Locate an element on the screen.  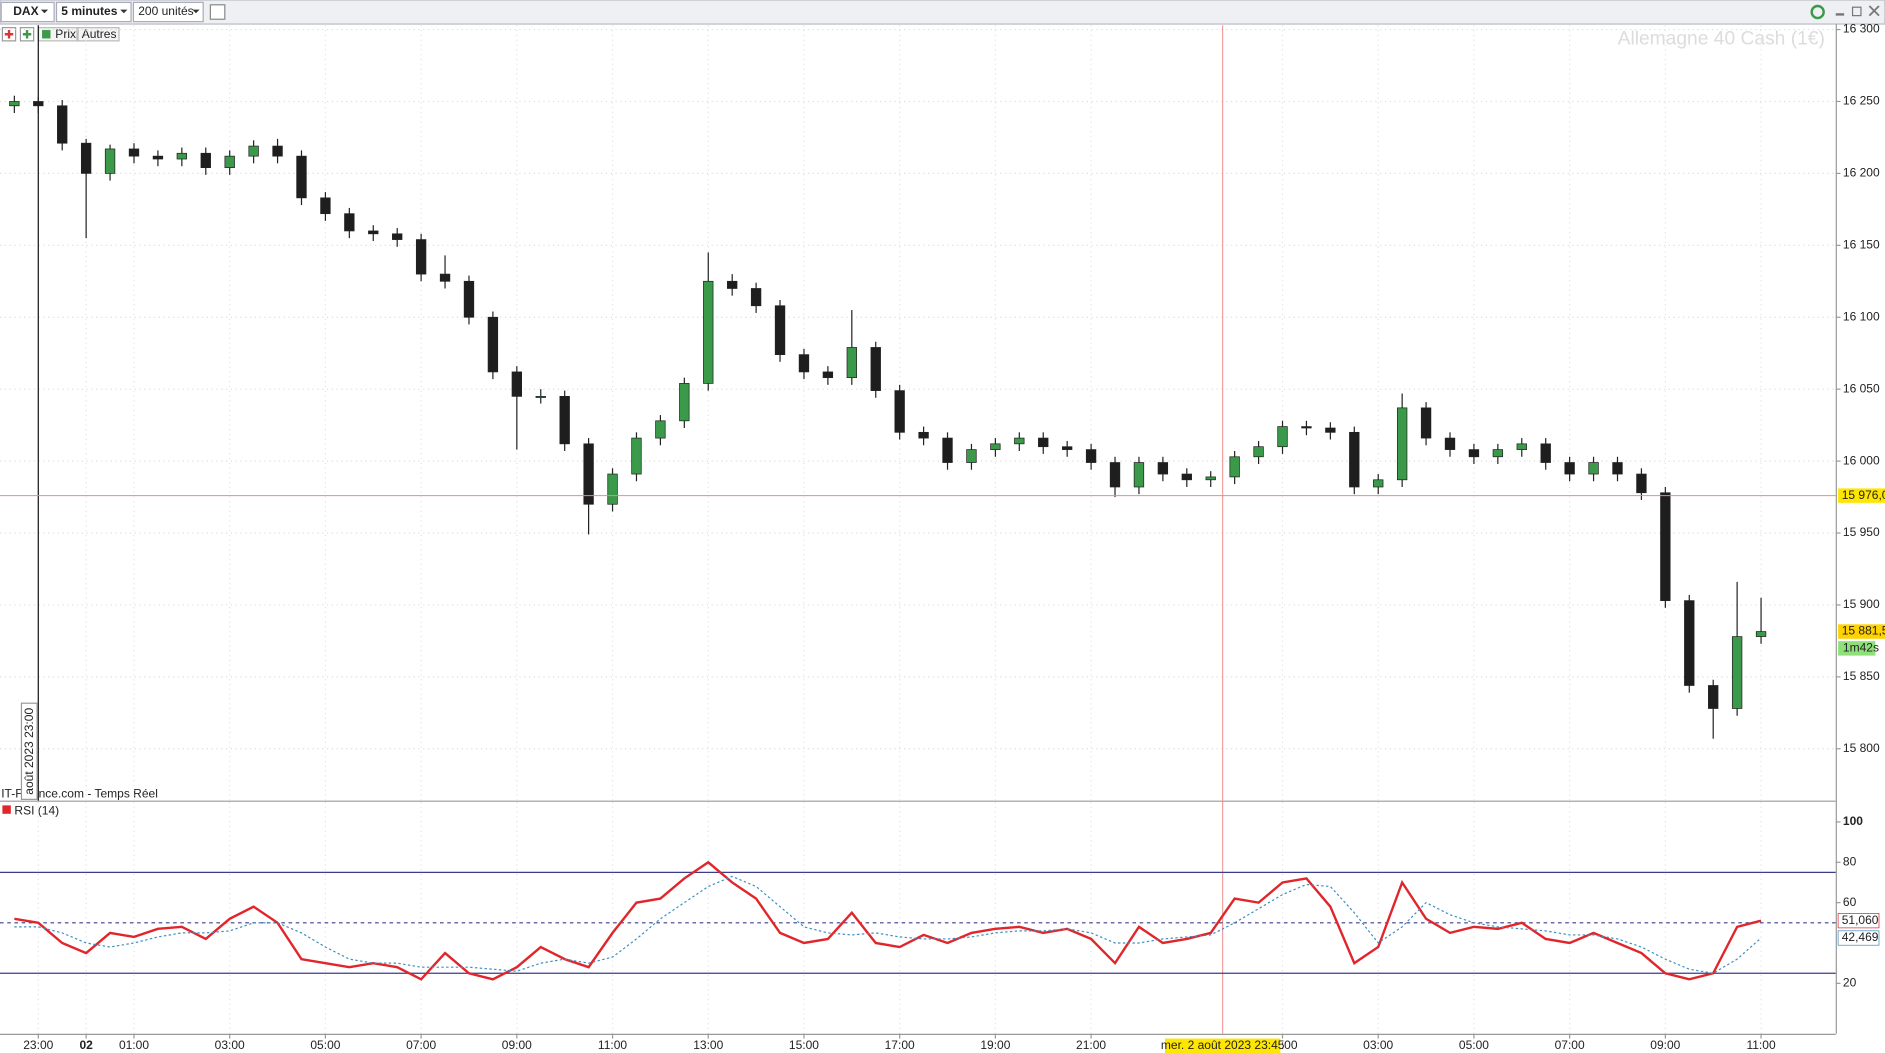
x-tick-label: 17:00 is located at coordinates (900, 1045).